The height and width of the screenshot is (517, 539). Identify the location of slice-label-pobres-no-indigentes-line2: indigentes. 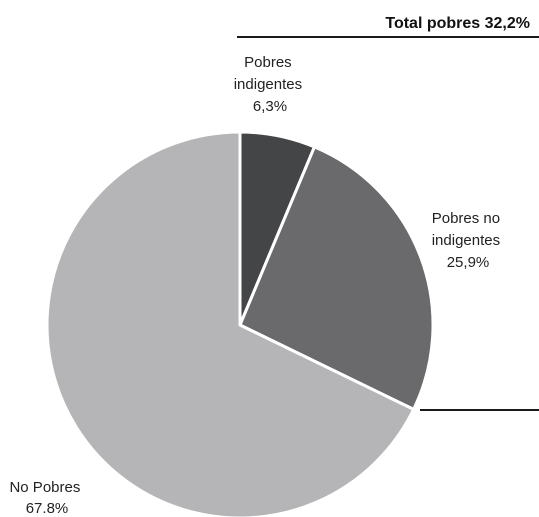
(466, 240).